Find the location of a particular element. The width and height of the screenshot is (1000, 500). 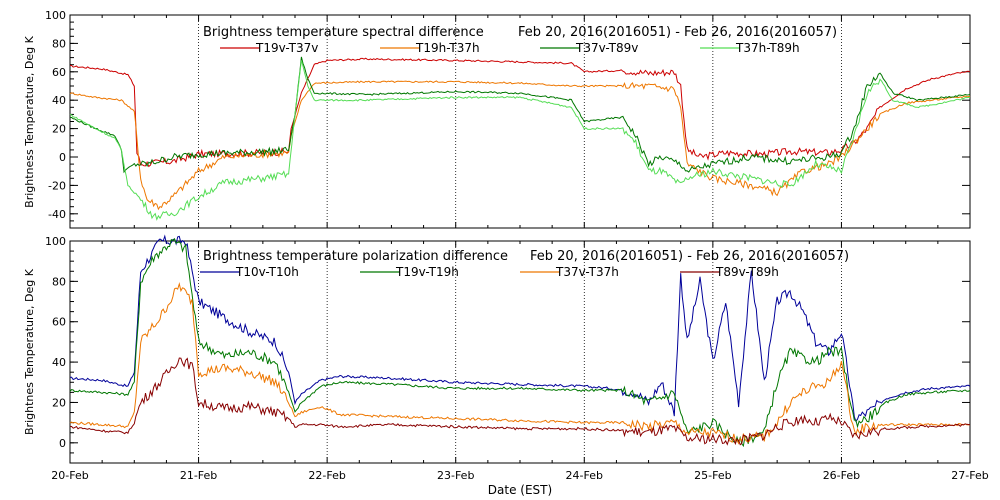

bottom-y-tick-label: 0 is located at coordinates (62, 443).